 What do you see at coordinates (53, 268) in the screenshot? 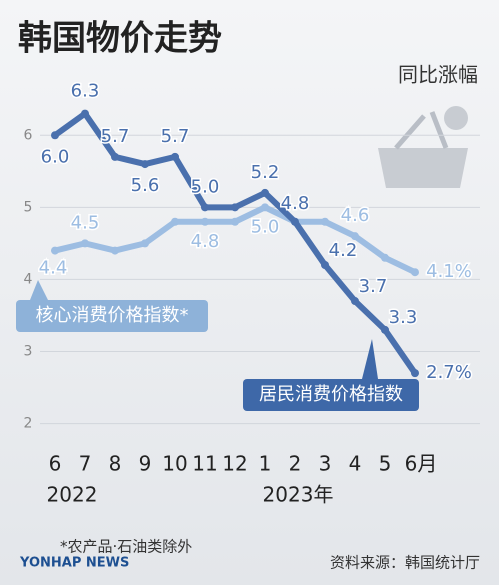
I see `value-label: 4.4` at bounding box center [53, 268].